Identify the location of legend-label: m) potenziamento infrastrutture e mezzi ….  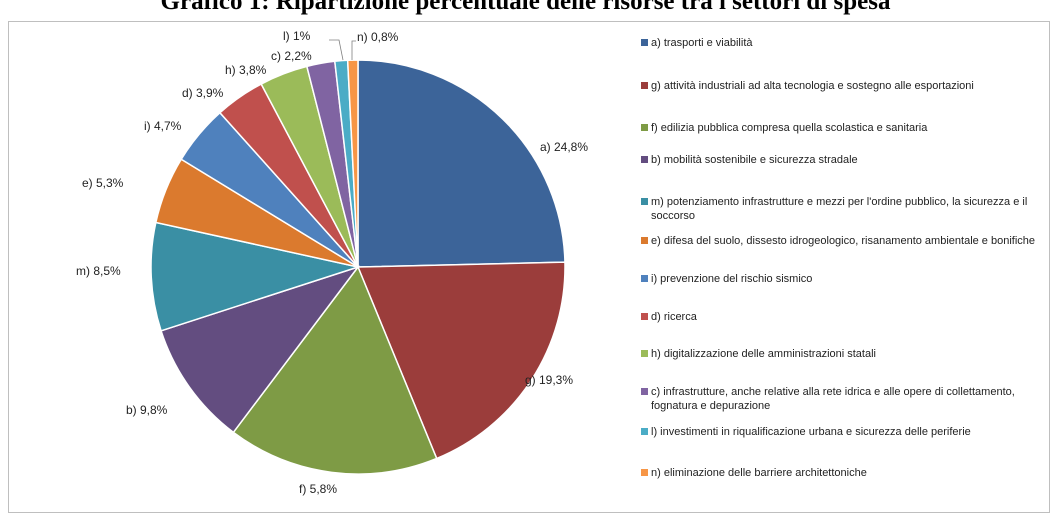
(839, 209).